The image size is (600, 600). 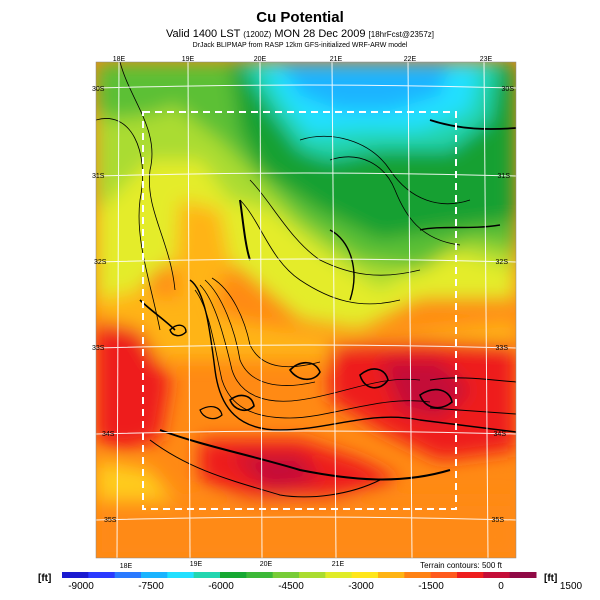 What do you see at coordinates (361, 586) in the screenshot?
I see `colorbar-tick-label: -3000` at bounding box center [361, 586].